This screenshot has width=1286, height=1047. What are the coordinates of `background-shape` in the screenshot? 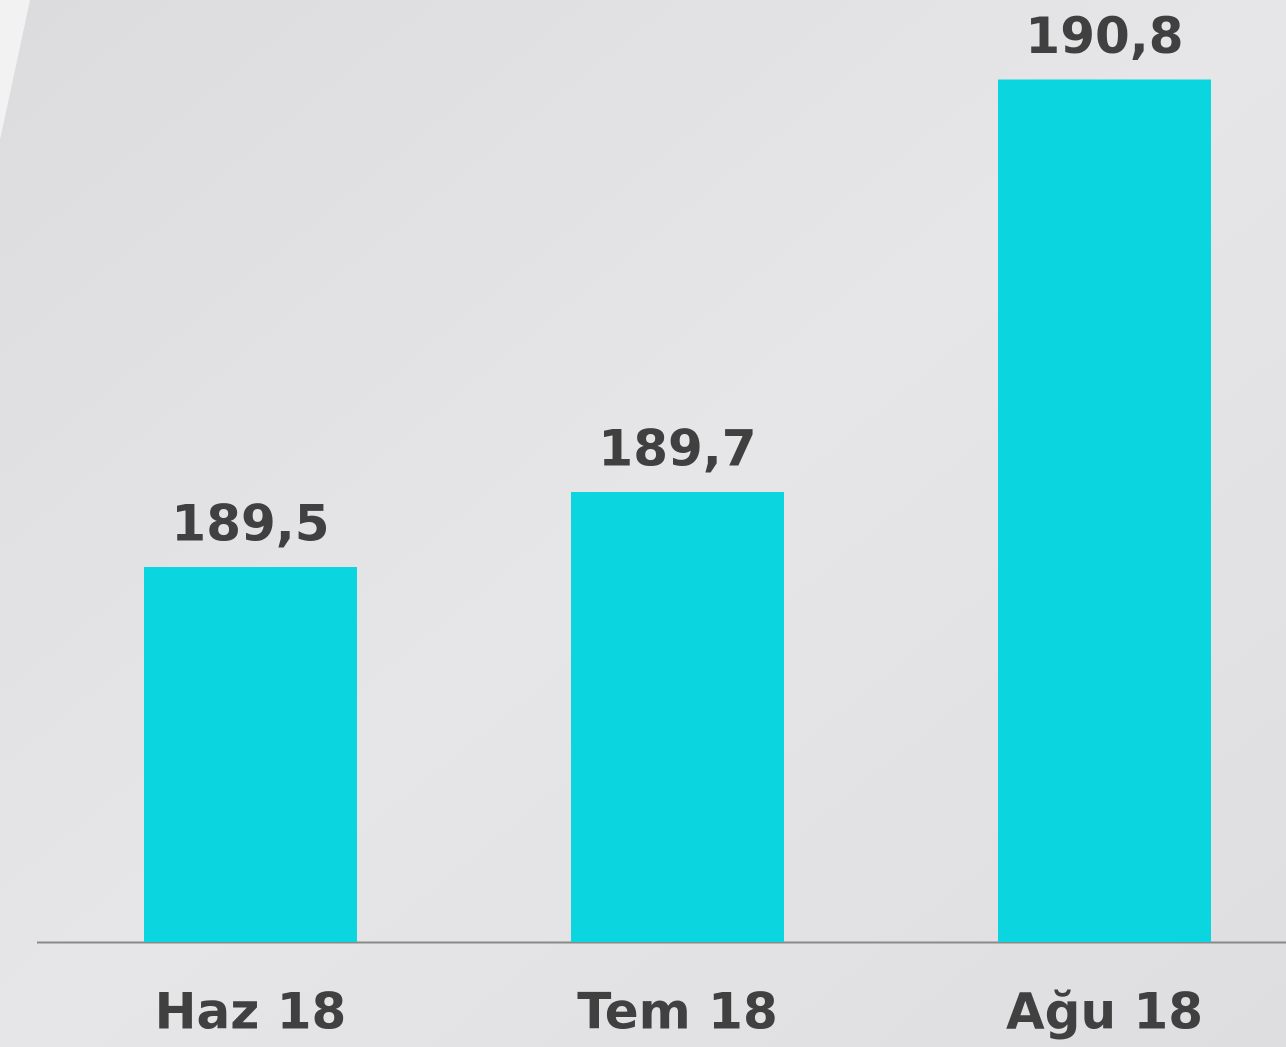 It's located at (15, 70).